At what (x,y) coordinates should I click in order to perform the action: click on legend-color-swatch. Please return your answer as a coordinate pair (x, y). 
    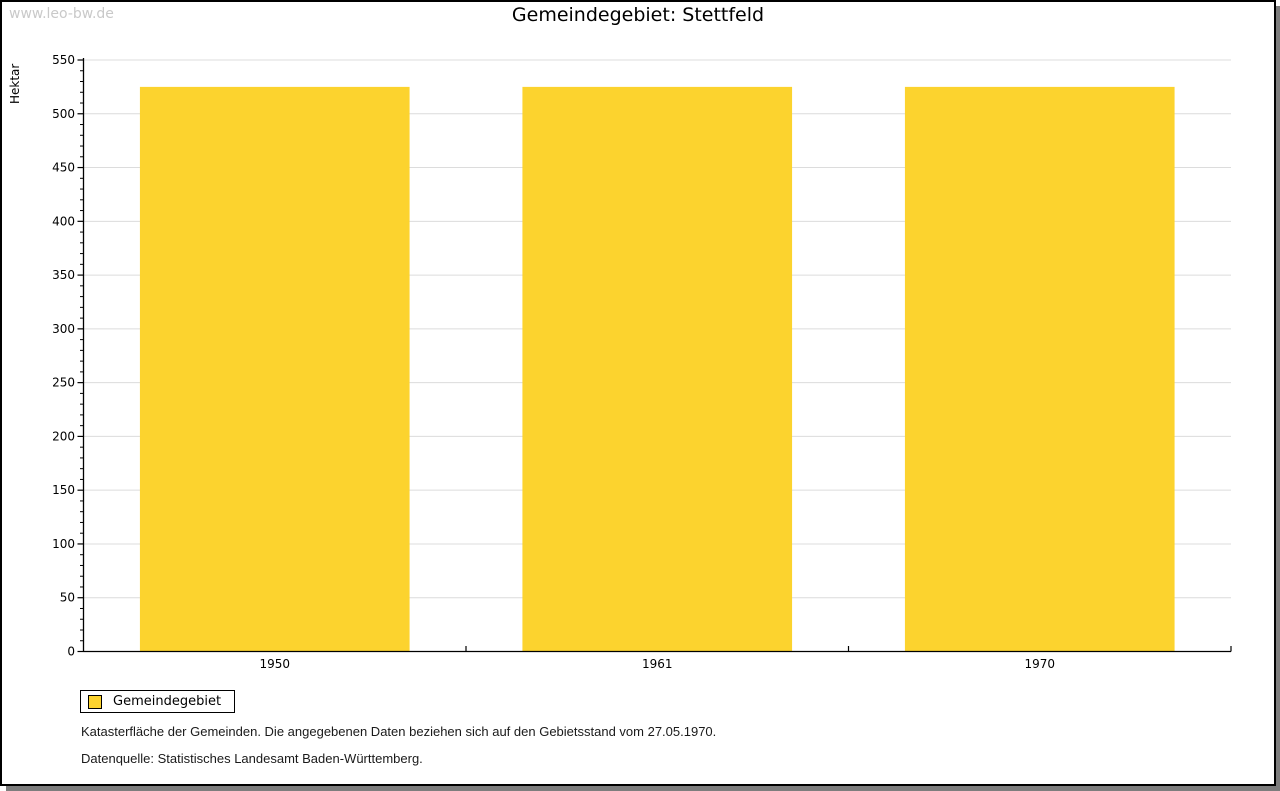
    Looking at the image, I should click on (95, 701).